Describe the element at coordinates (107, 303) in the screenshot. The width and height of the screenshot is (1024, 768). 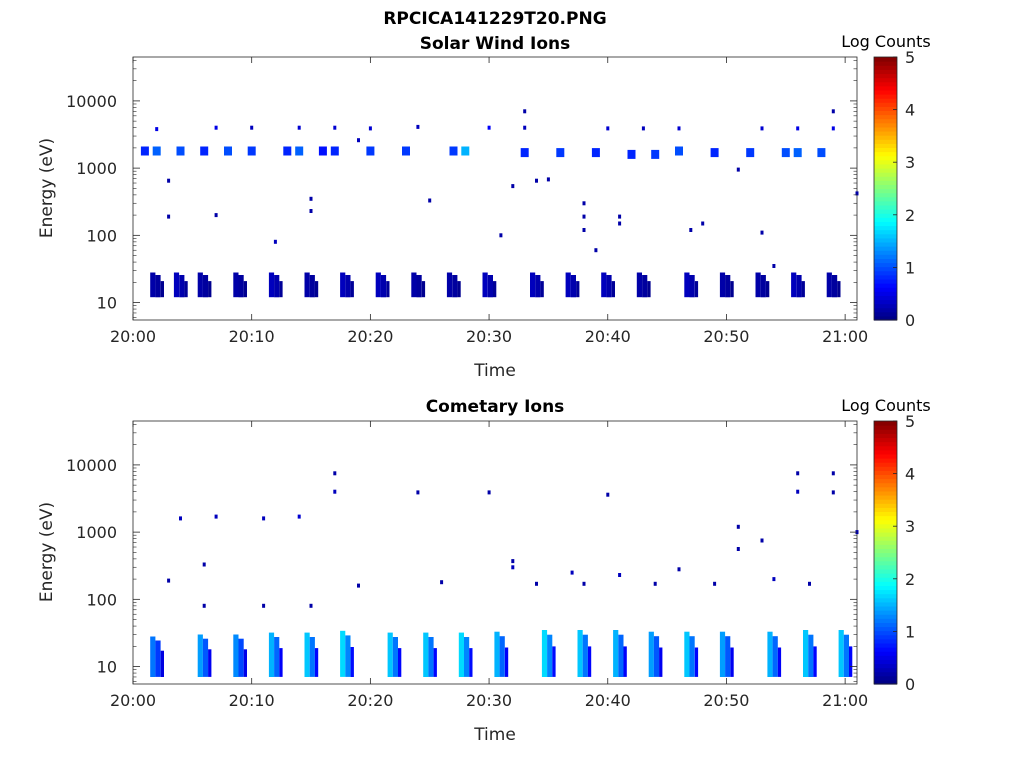
I see `y-tick-label: 10` at that location.